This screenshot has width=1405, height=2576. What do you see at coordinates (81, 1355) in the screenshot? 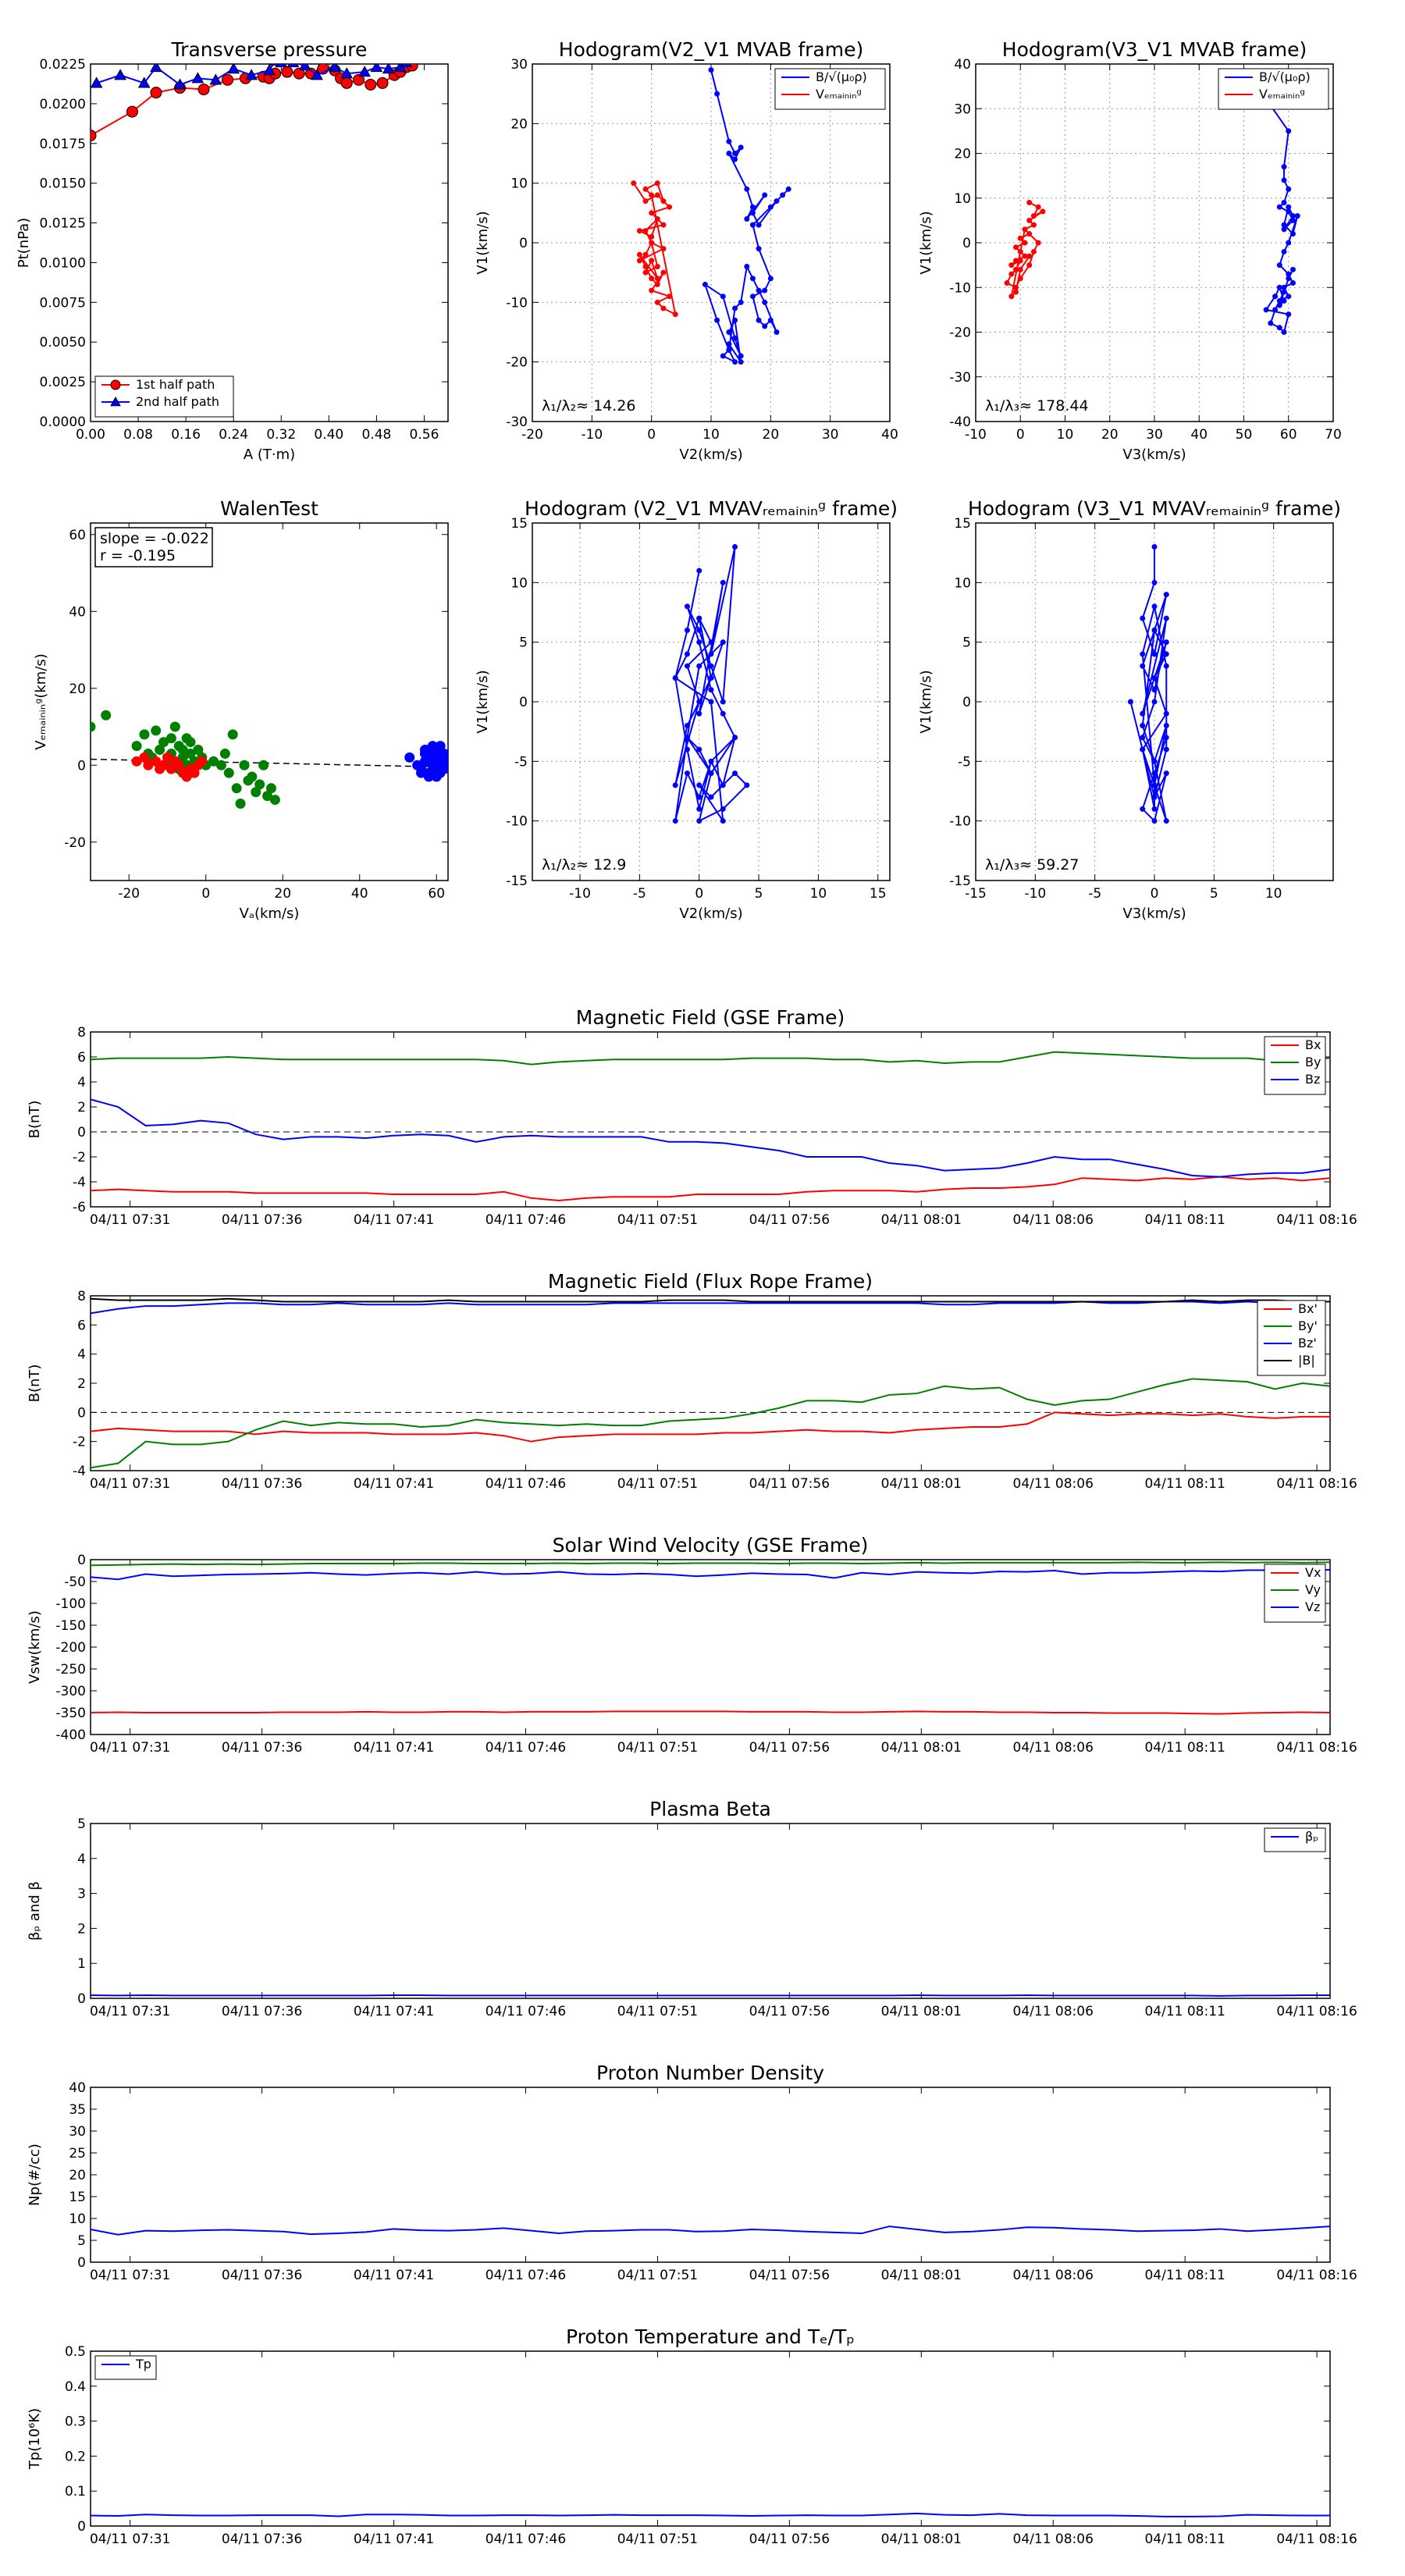
I see `y-tick-label: 4` at bounding box center [81, 1355].